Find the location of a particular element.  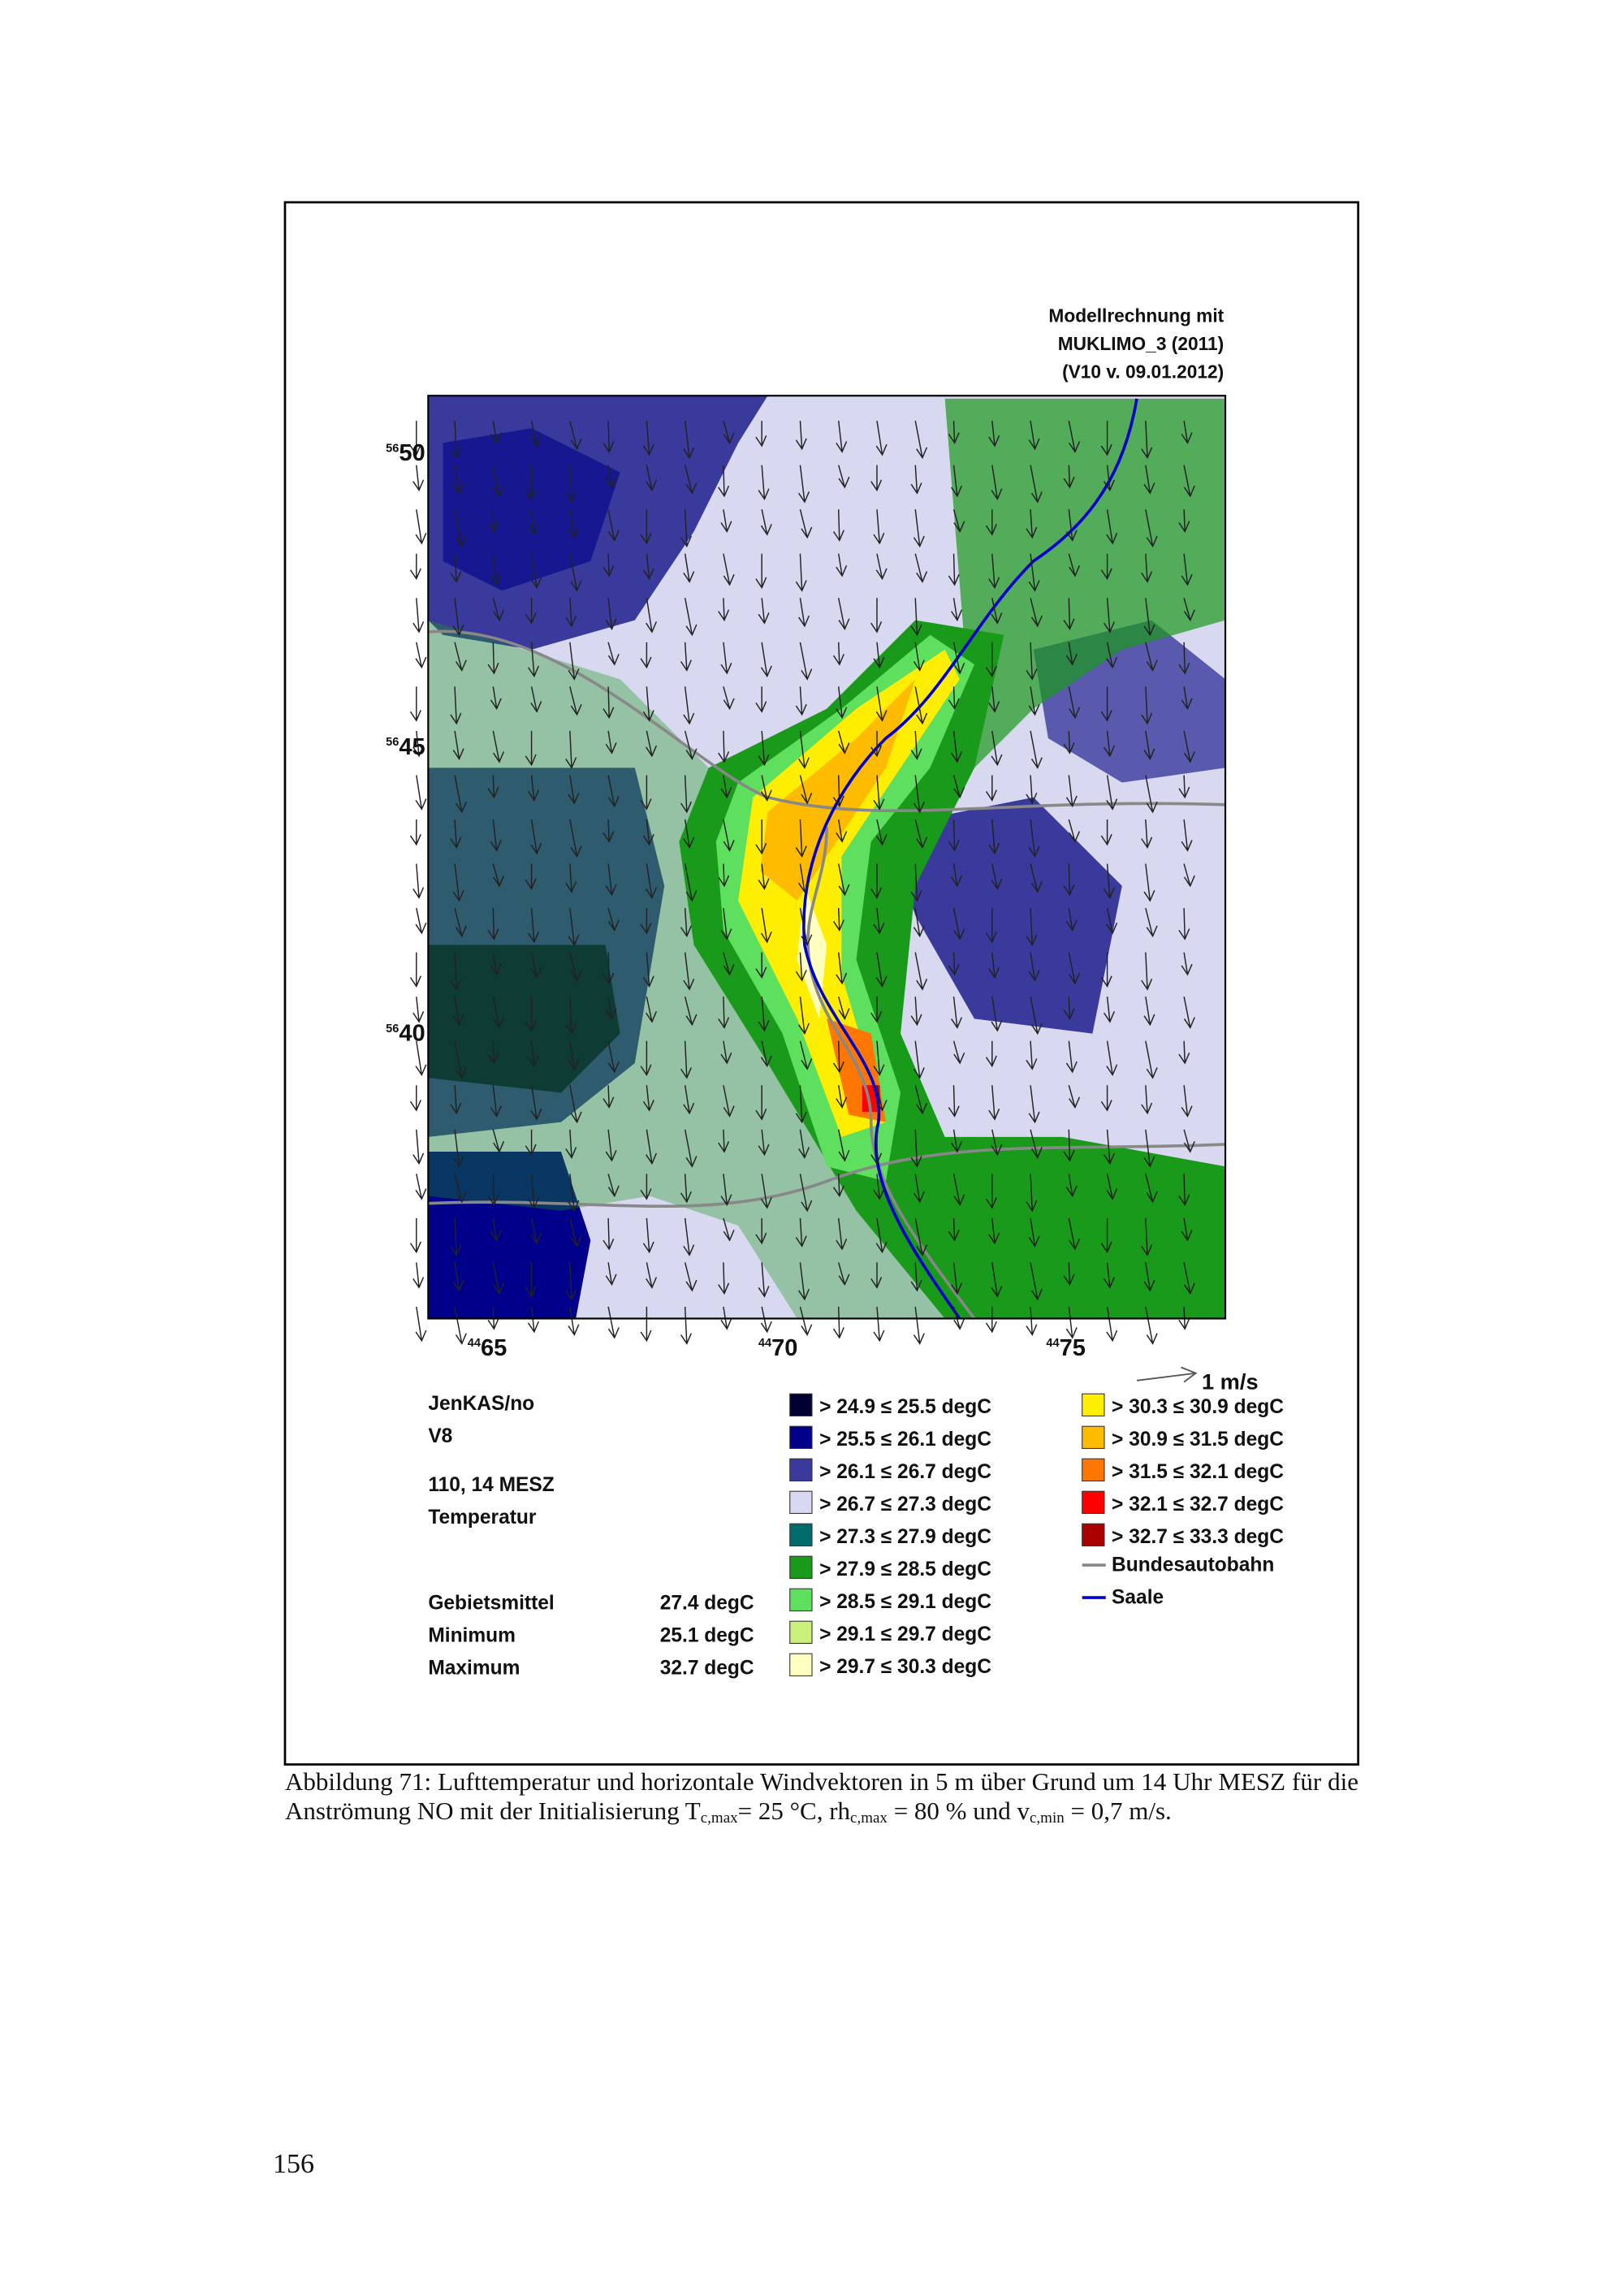

axis-label: 5645 is located at coordinates (406, 747).